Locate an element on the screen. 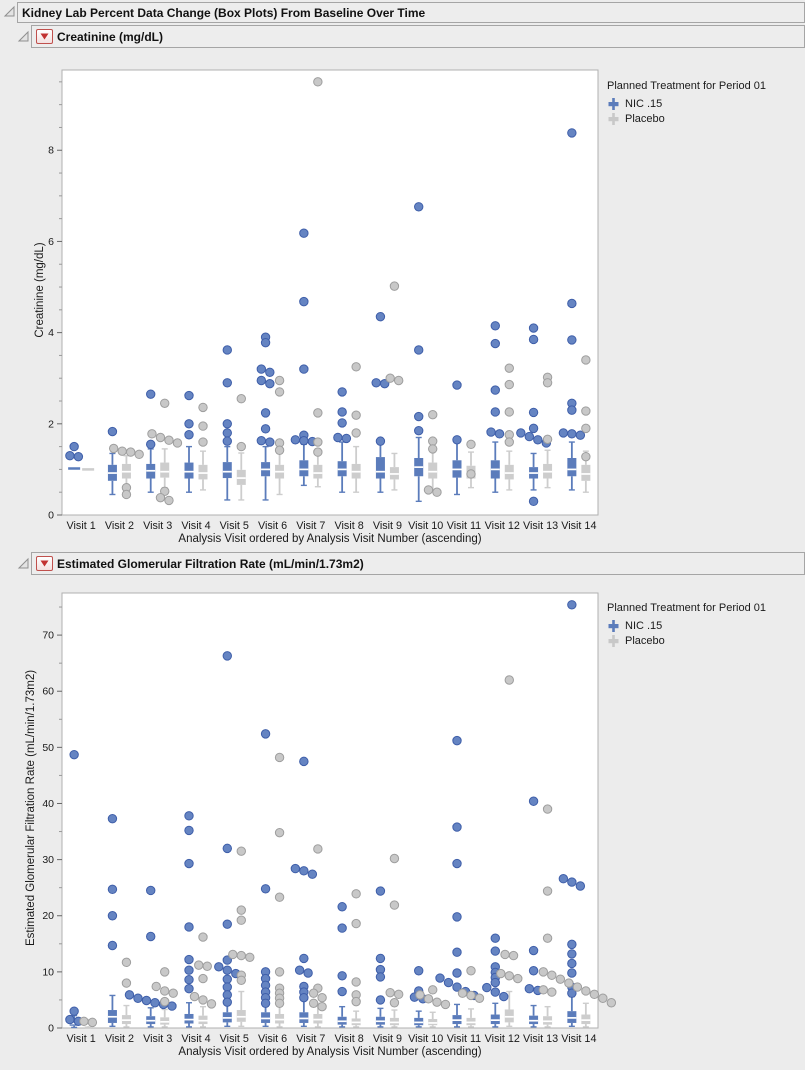  legend-item-nic: NIC .15 is located at coordinates (686, 625).